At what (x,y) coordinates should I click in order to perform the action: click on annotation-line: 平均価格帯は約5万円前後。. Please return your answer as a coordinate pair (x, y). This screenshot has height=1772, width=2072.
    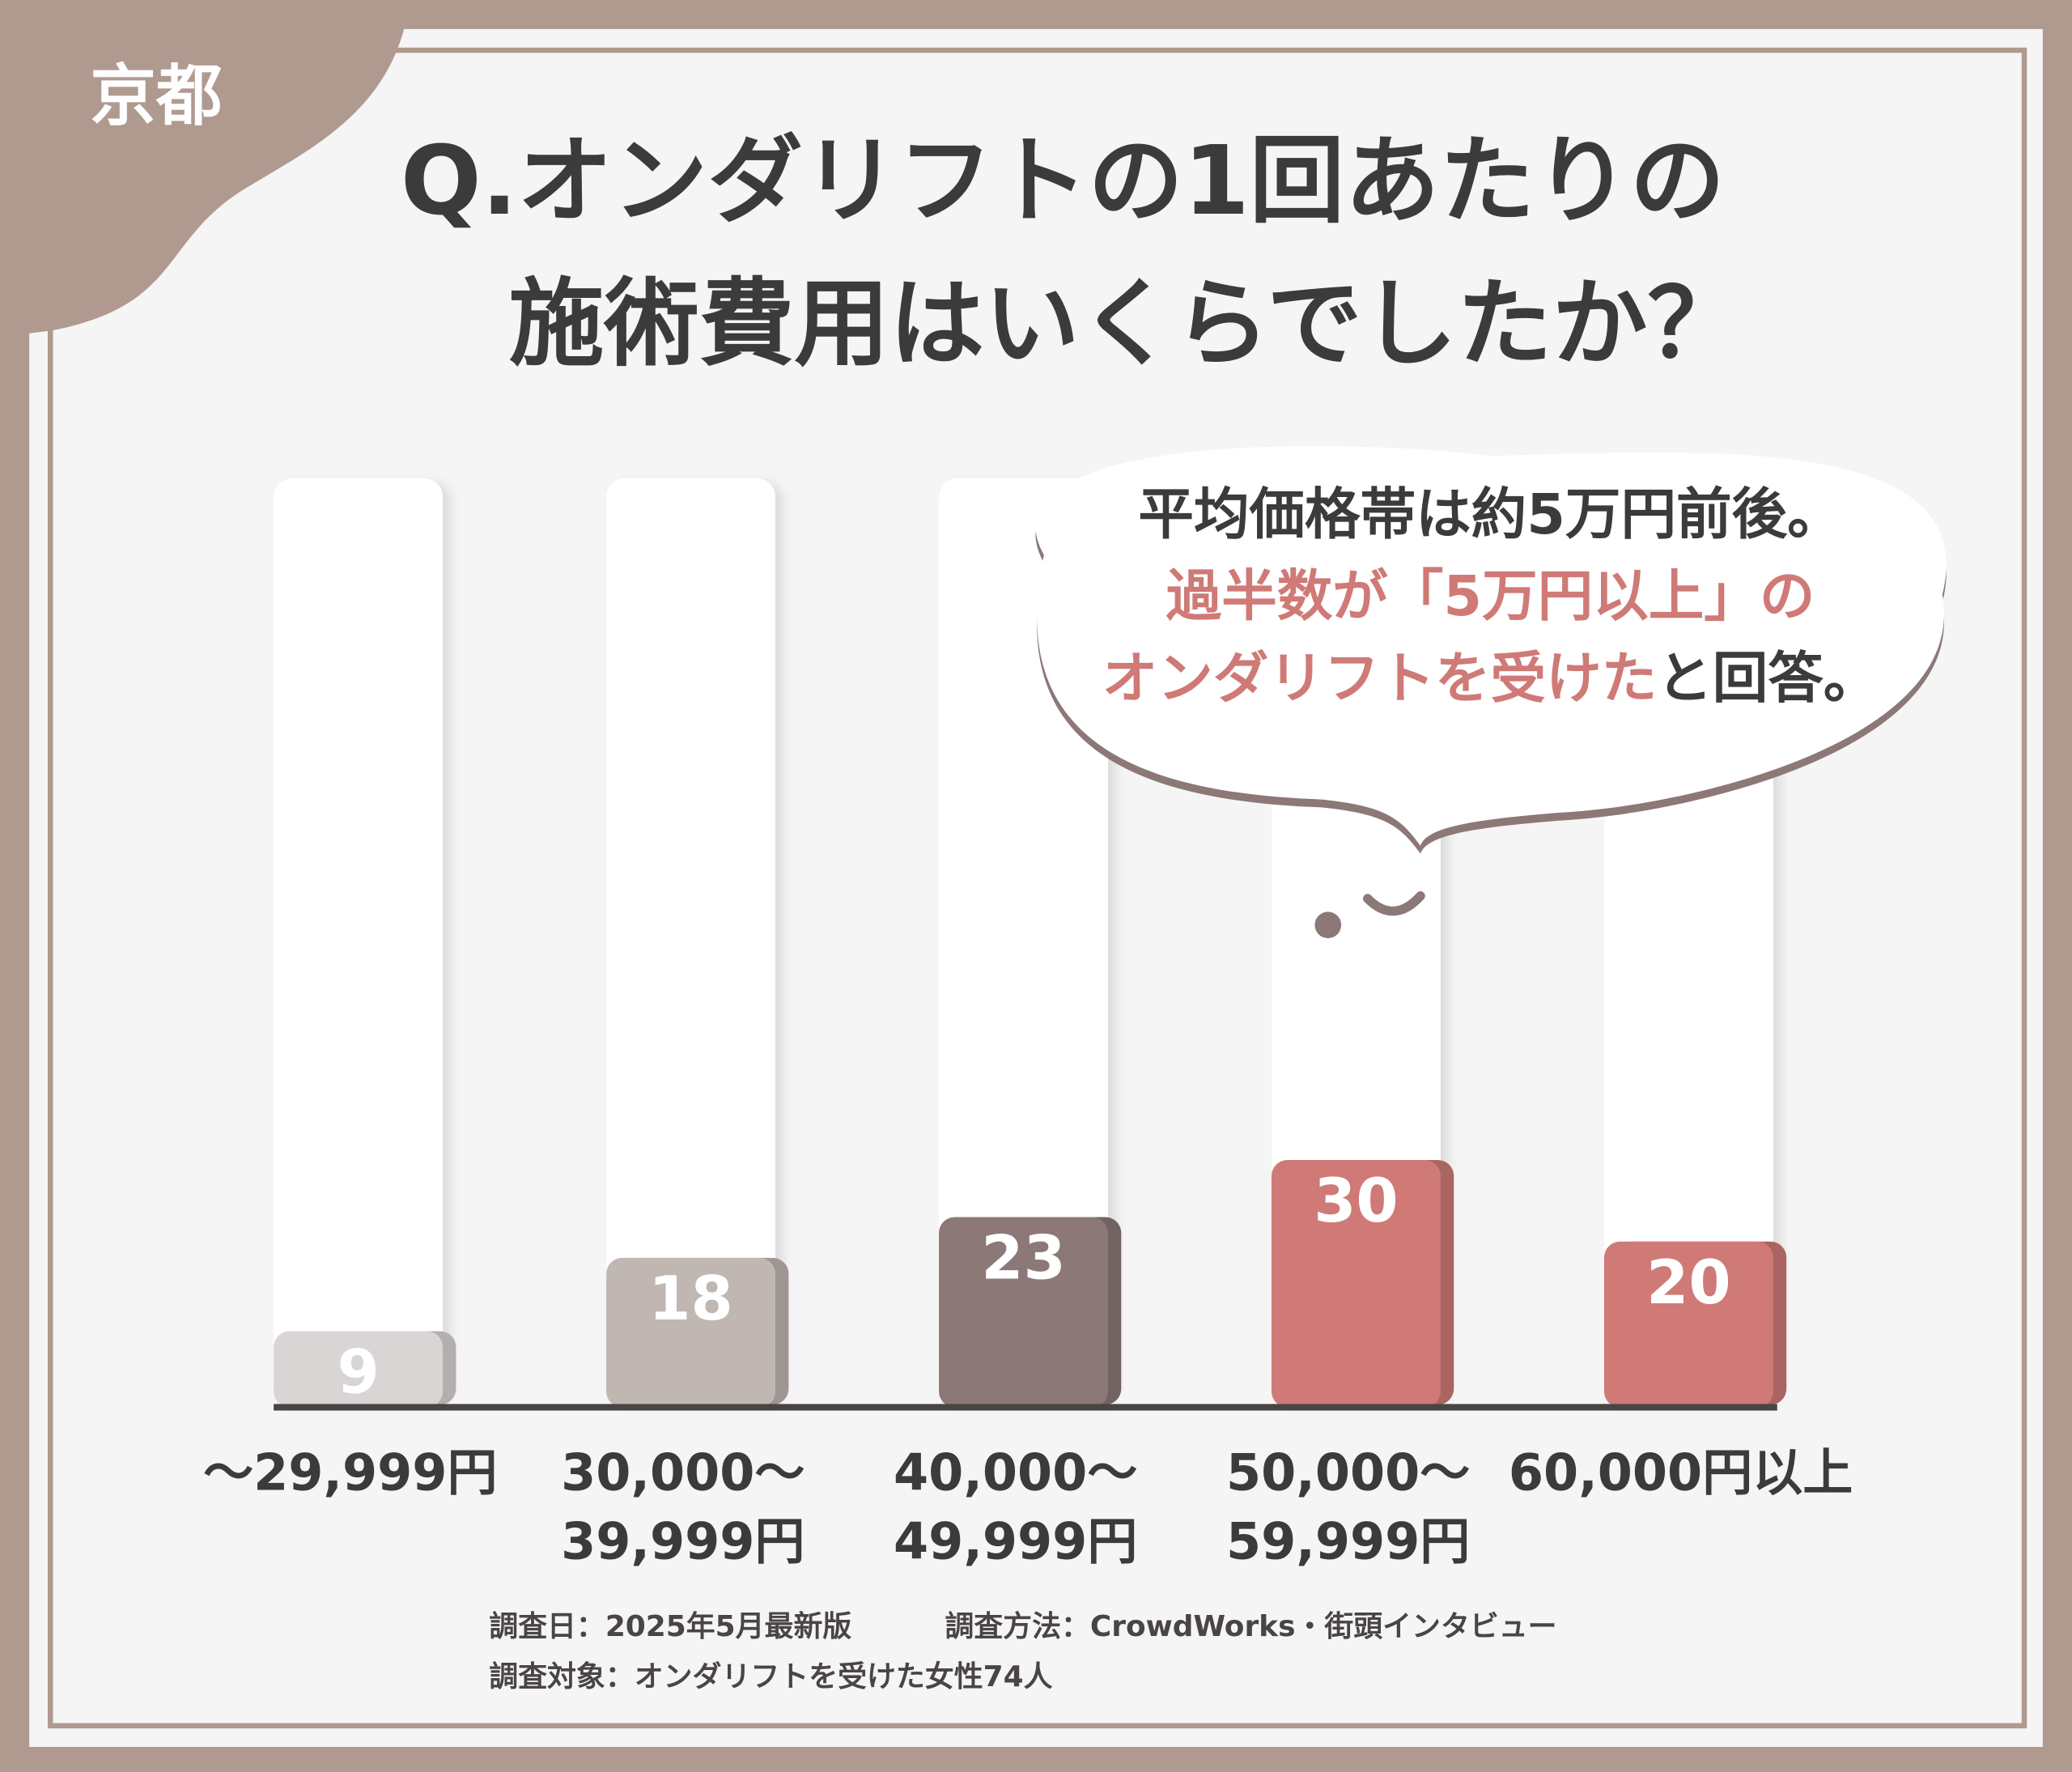
    Looking at the image, I should click on (1490, 515).